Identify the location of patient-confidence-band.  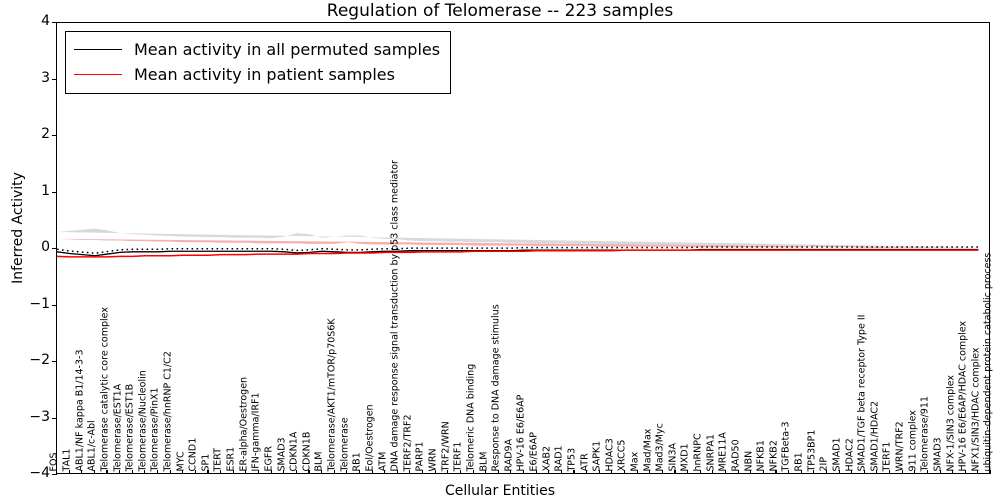
(518, 243).